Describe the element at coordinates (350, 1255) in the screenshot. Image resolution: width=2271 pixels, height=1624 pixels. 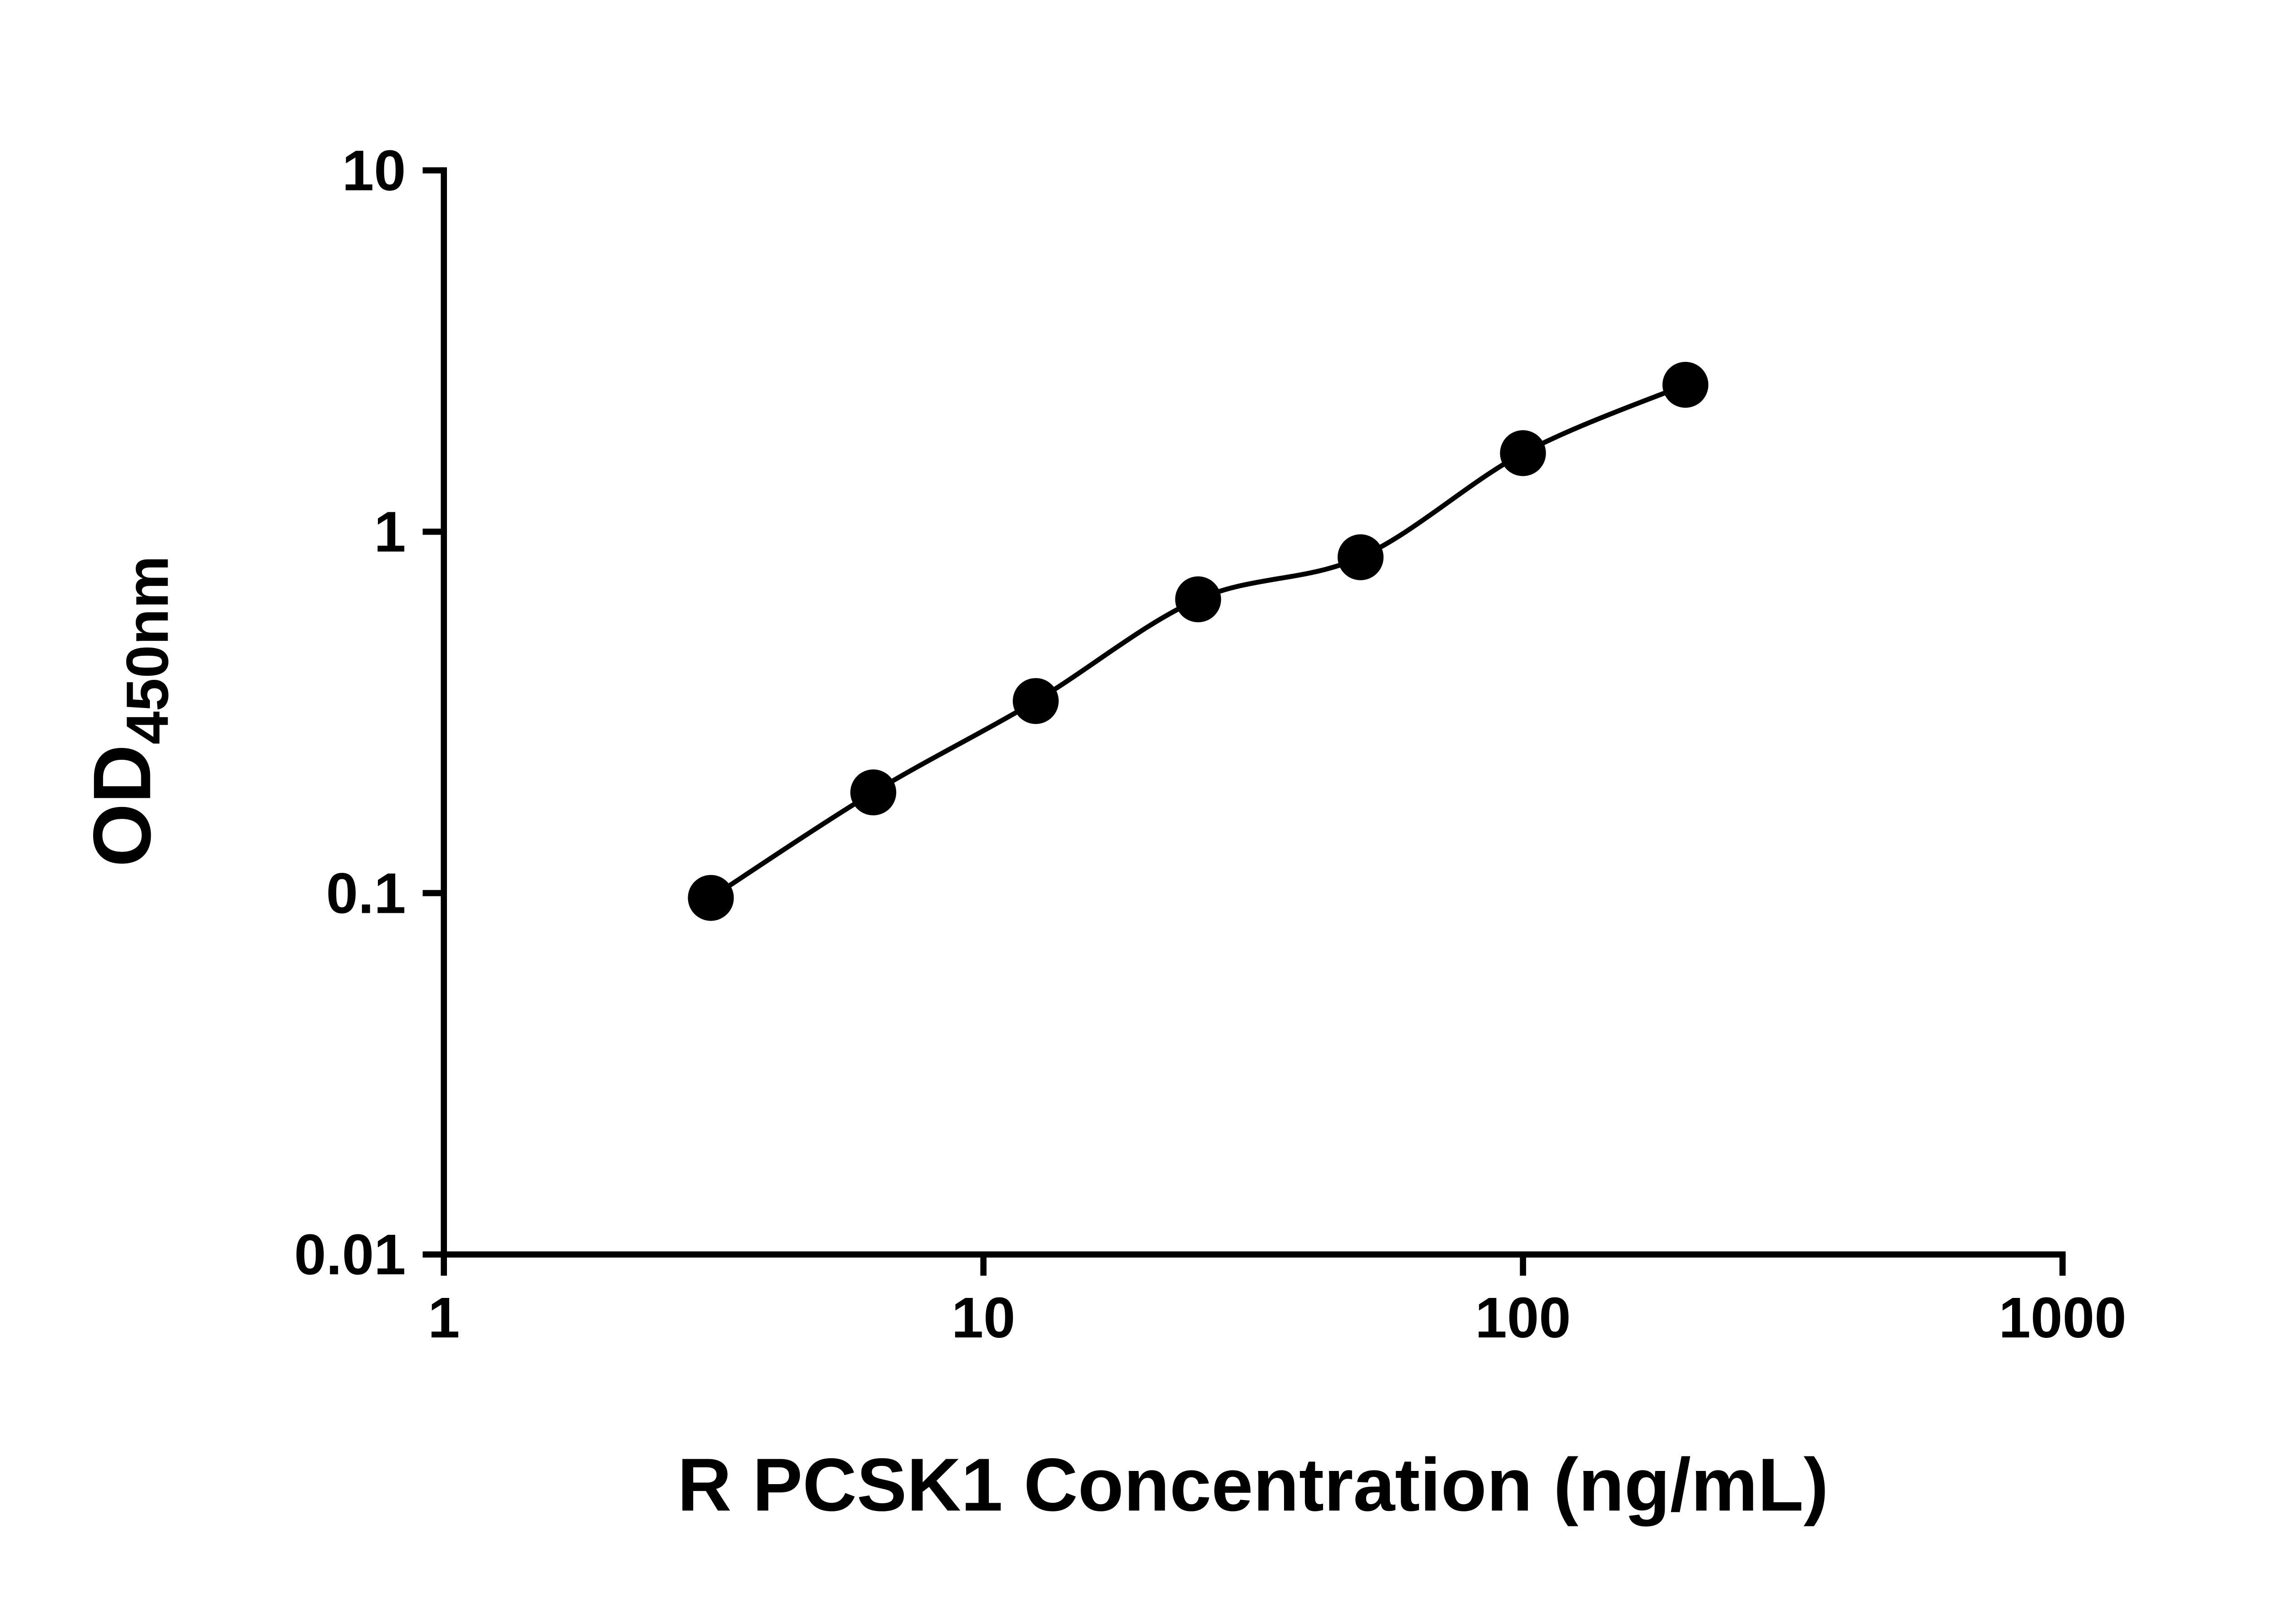
I see `y-tick-label: 0.01` at that location.